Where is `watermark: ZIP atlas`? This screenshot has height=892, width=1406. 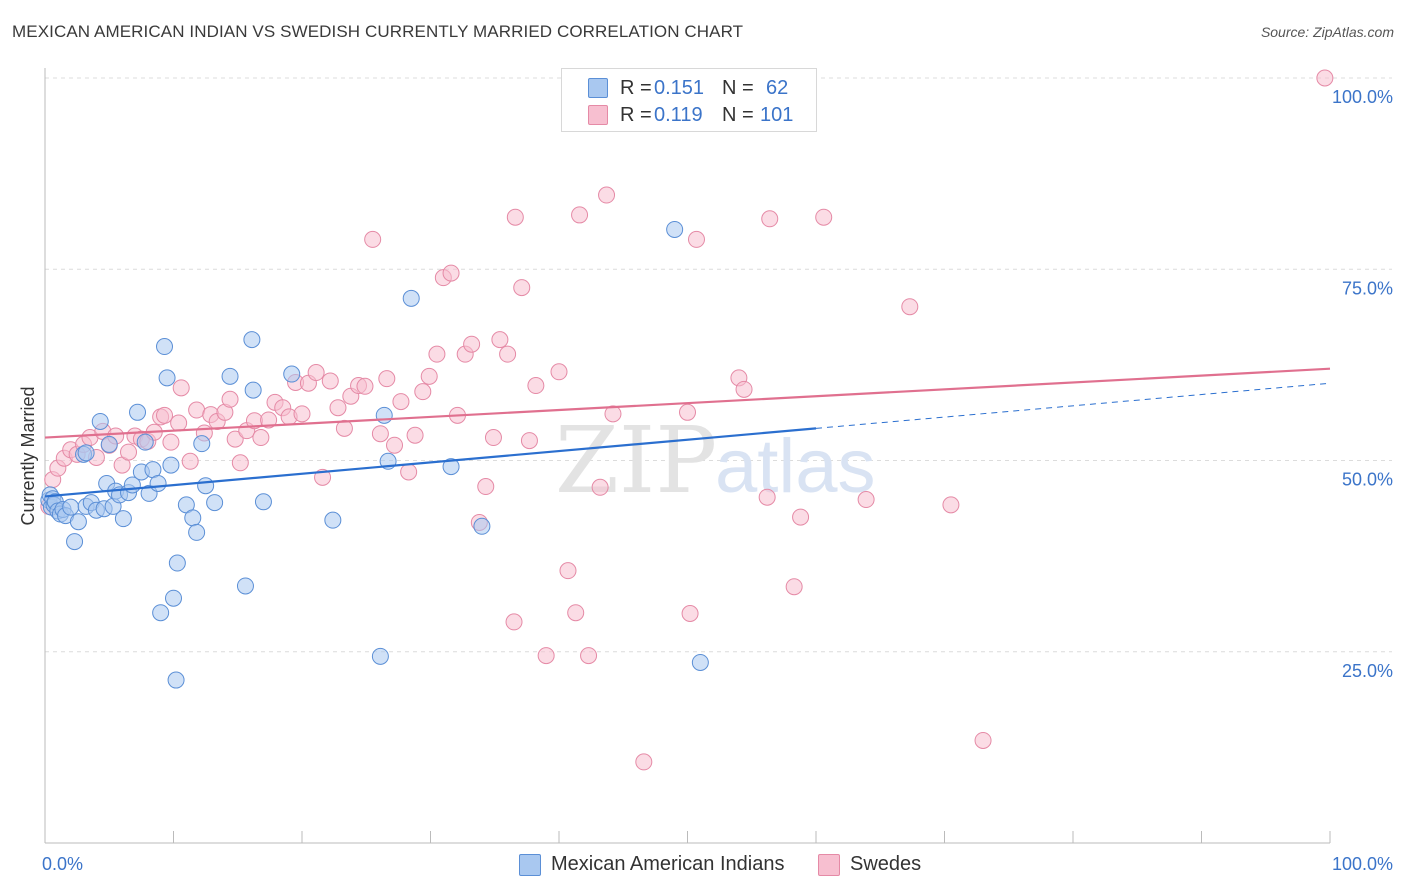
watermark: ZIP atlas is located at coordinates (715, 460).